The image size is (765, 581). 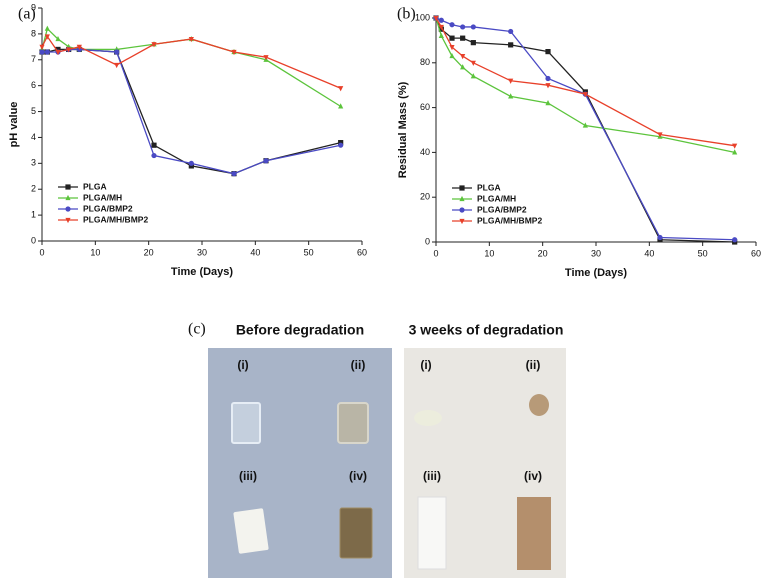 What do you see at coordinates (33, 137) in the screenshot?
I see `y-tick-label: 4` at bounding box center [33, 137].